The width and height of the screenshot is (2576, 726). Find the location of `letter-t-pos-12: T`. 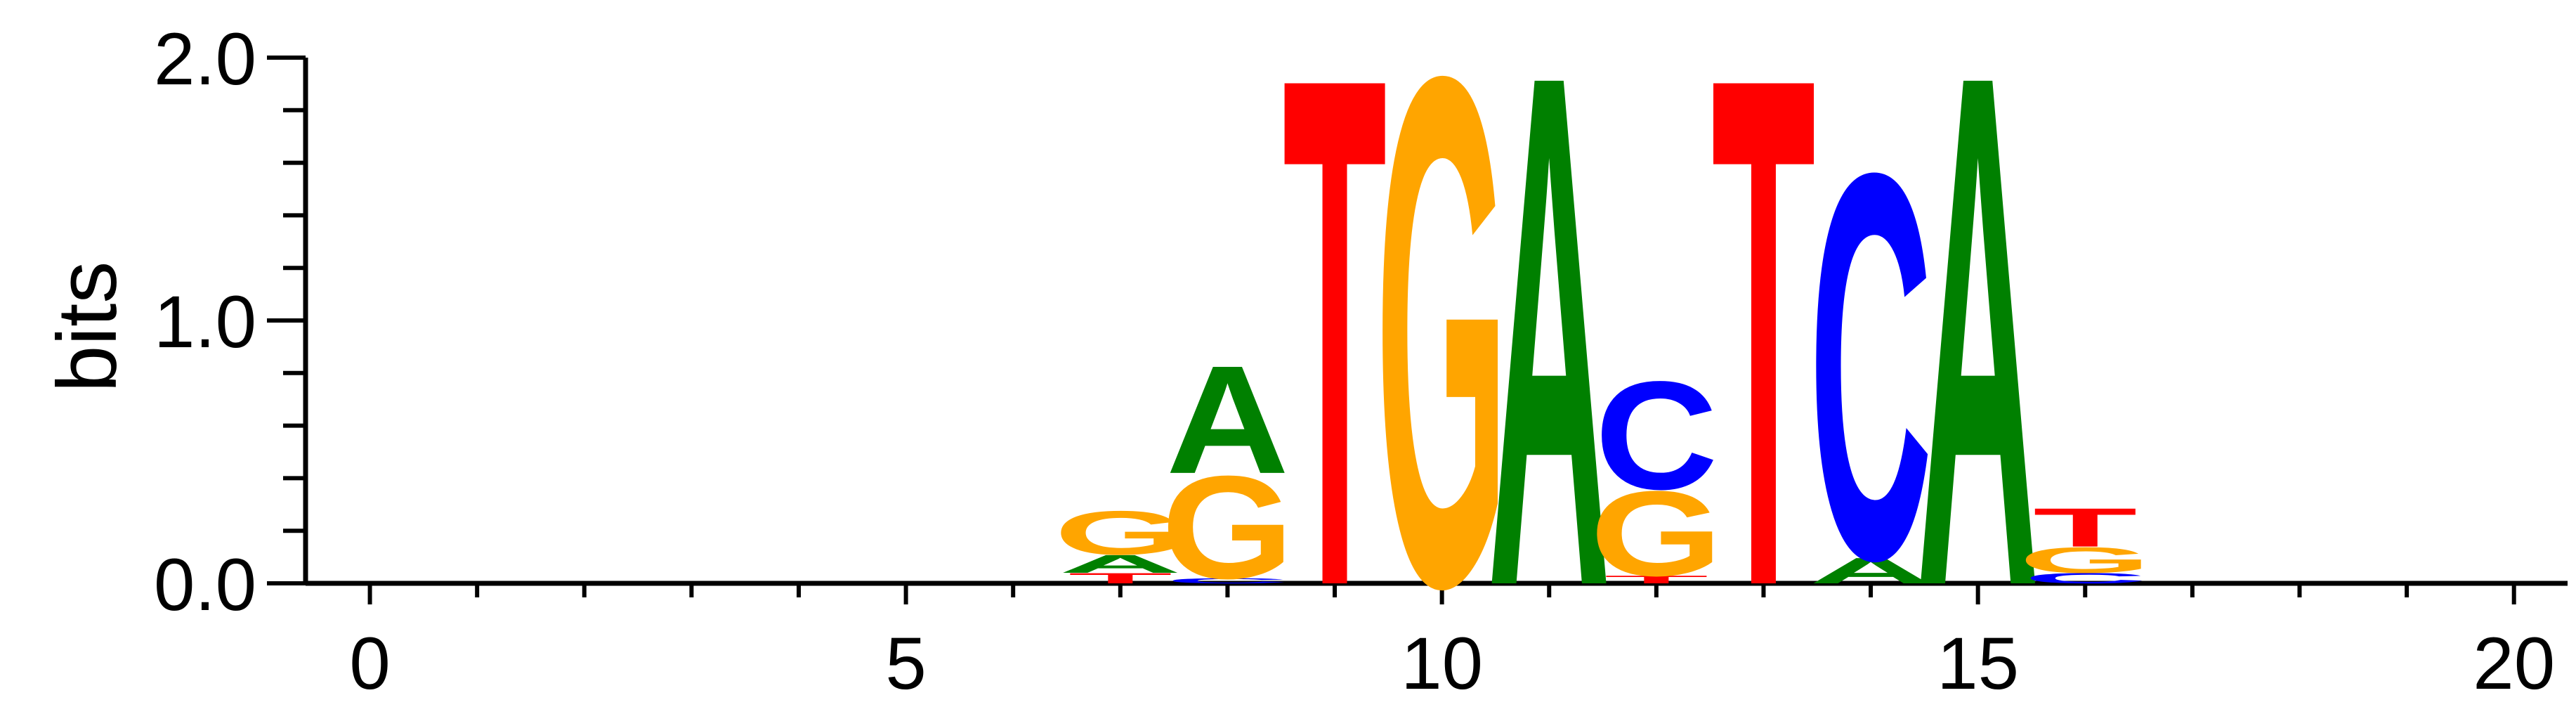

letter-t-pos-12: T is located at coordinates (1656, 579).